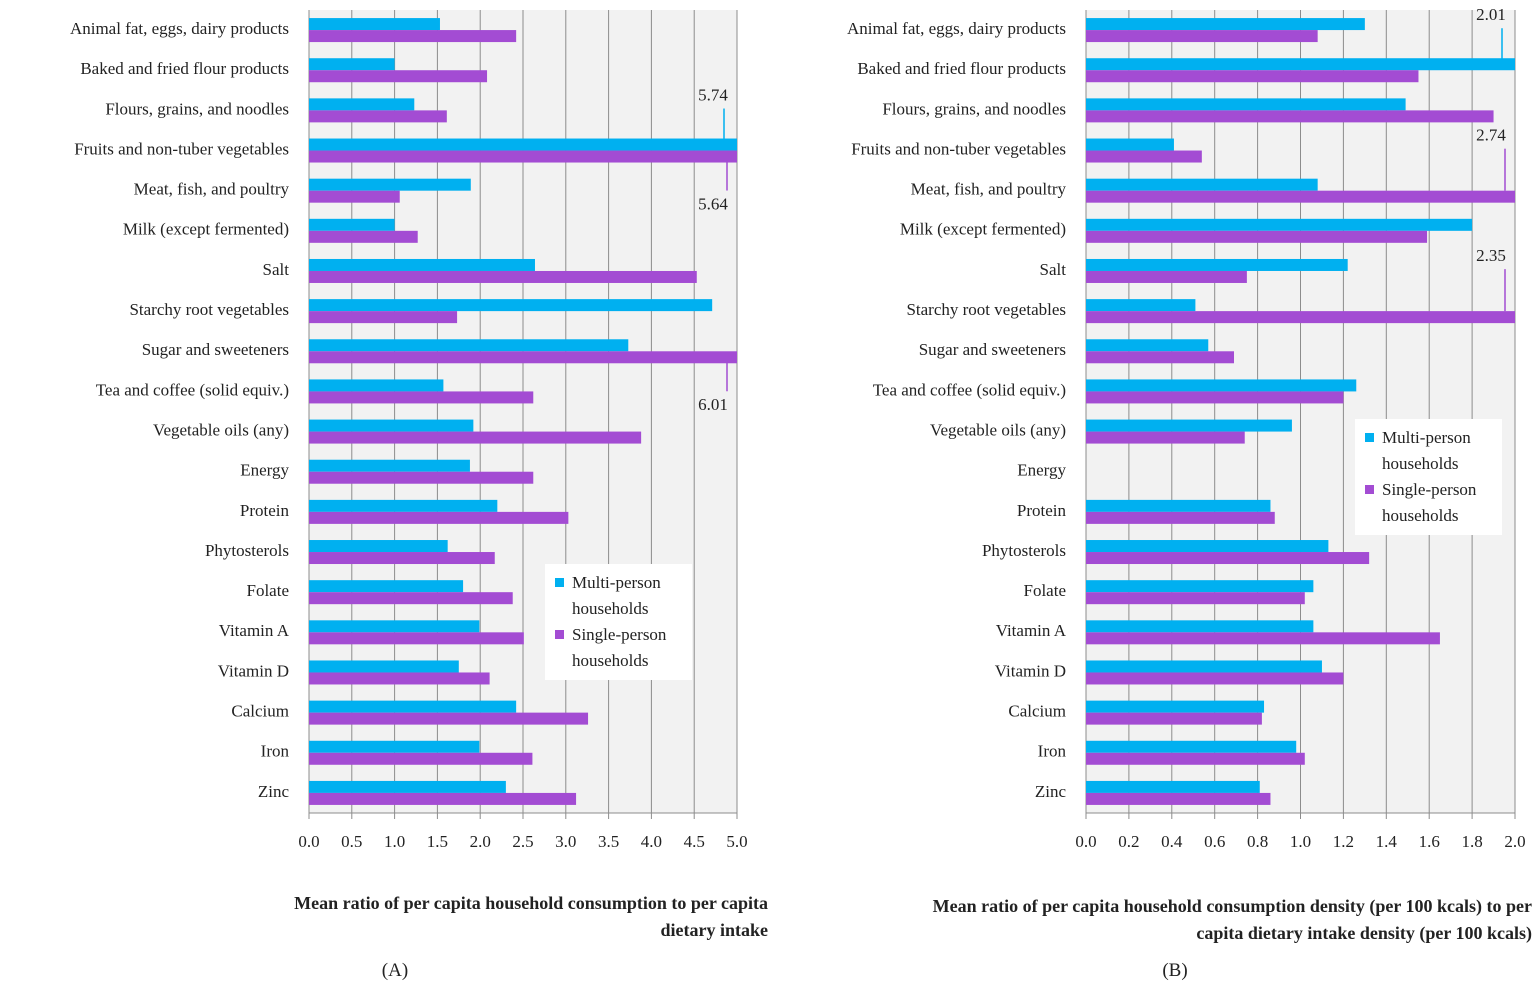 The height and width of the screenshot is (989, 1536). I want to click on data-label: 5.74, so click(713, 94).